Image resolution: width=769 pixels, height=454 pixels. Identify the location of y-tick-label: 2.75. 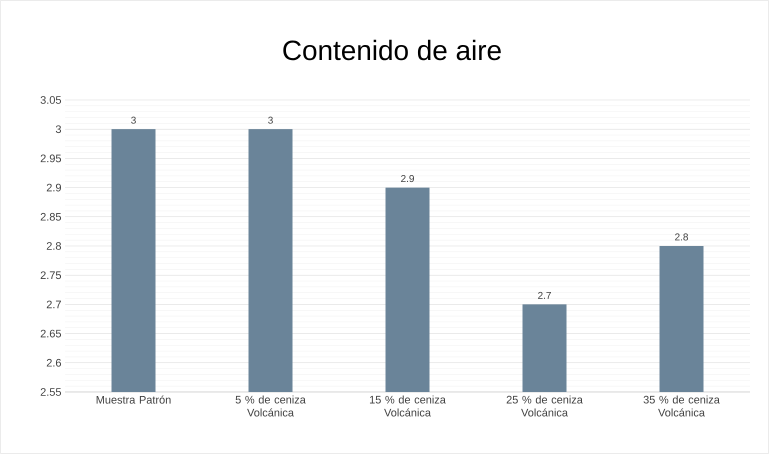
(51, 275).